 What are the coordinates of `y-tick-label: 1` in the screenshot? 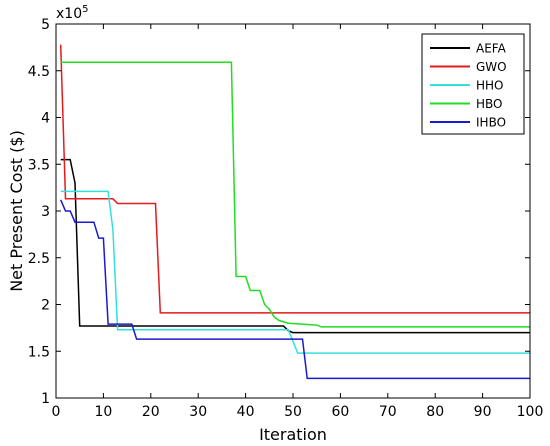 It's located at (45, 399).